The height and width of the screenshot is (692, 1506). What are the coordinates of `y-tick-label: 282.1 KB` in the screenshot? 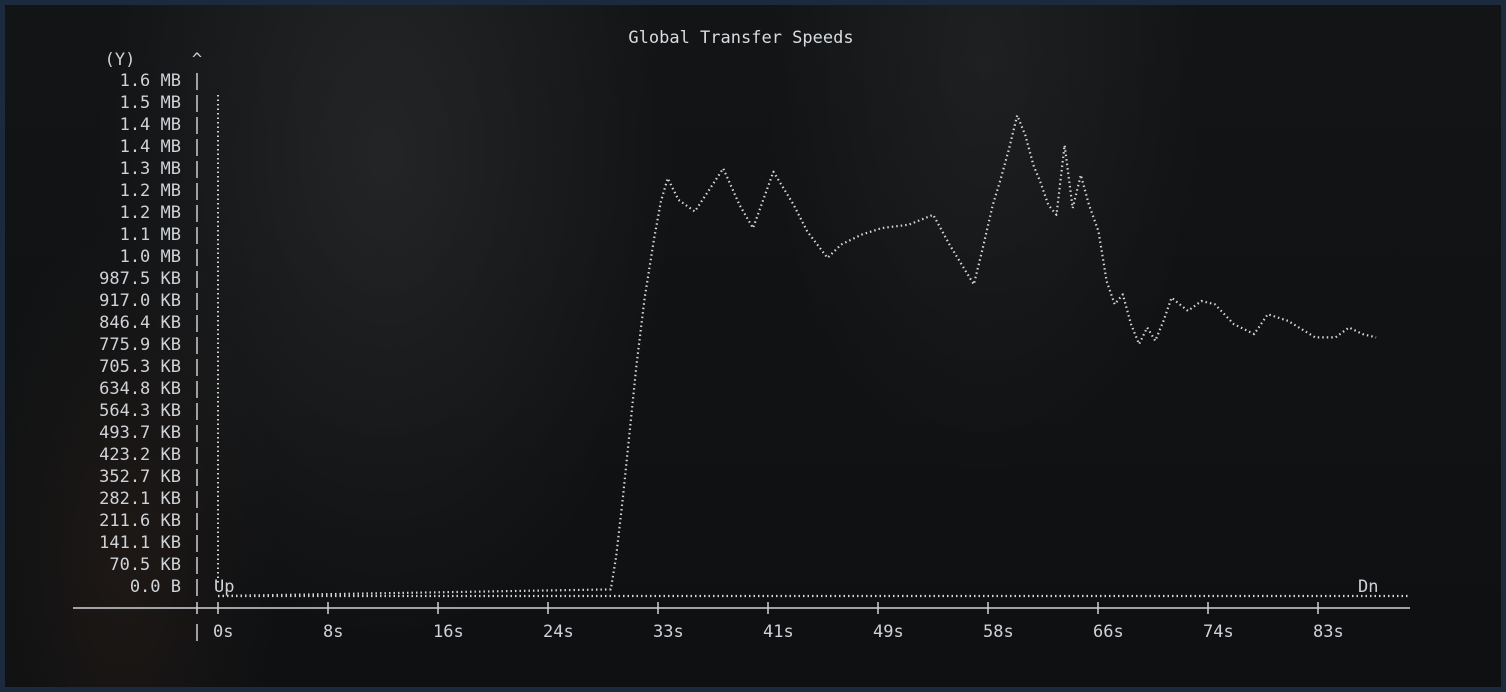 It's located at (140, 499).